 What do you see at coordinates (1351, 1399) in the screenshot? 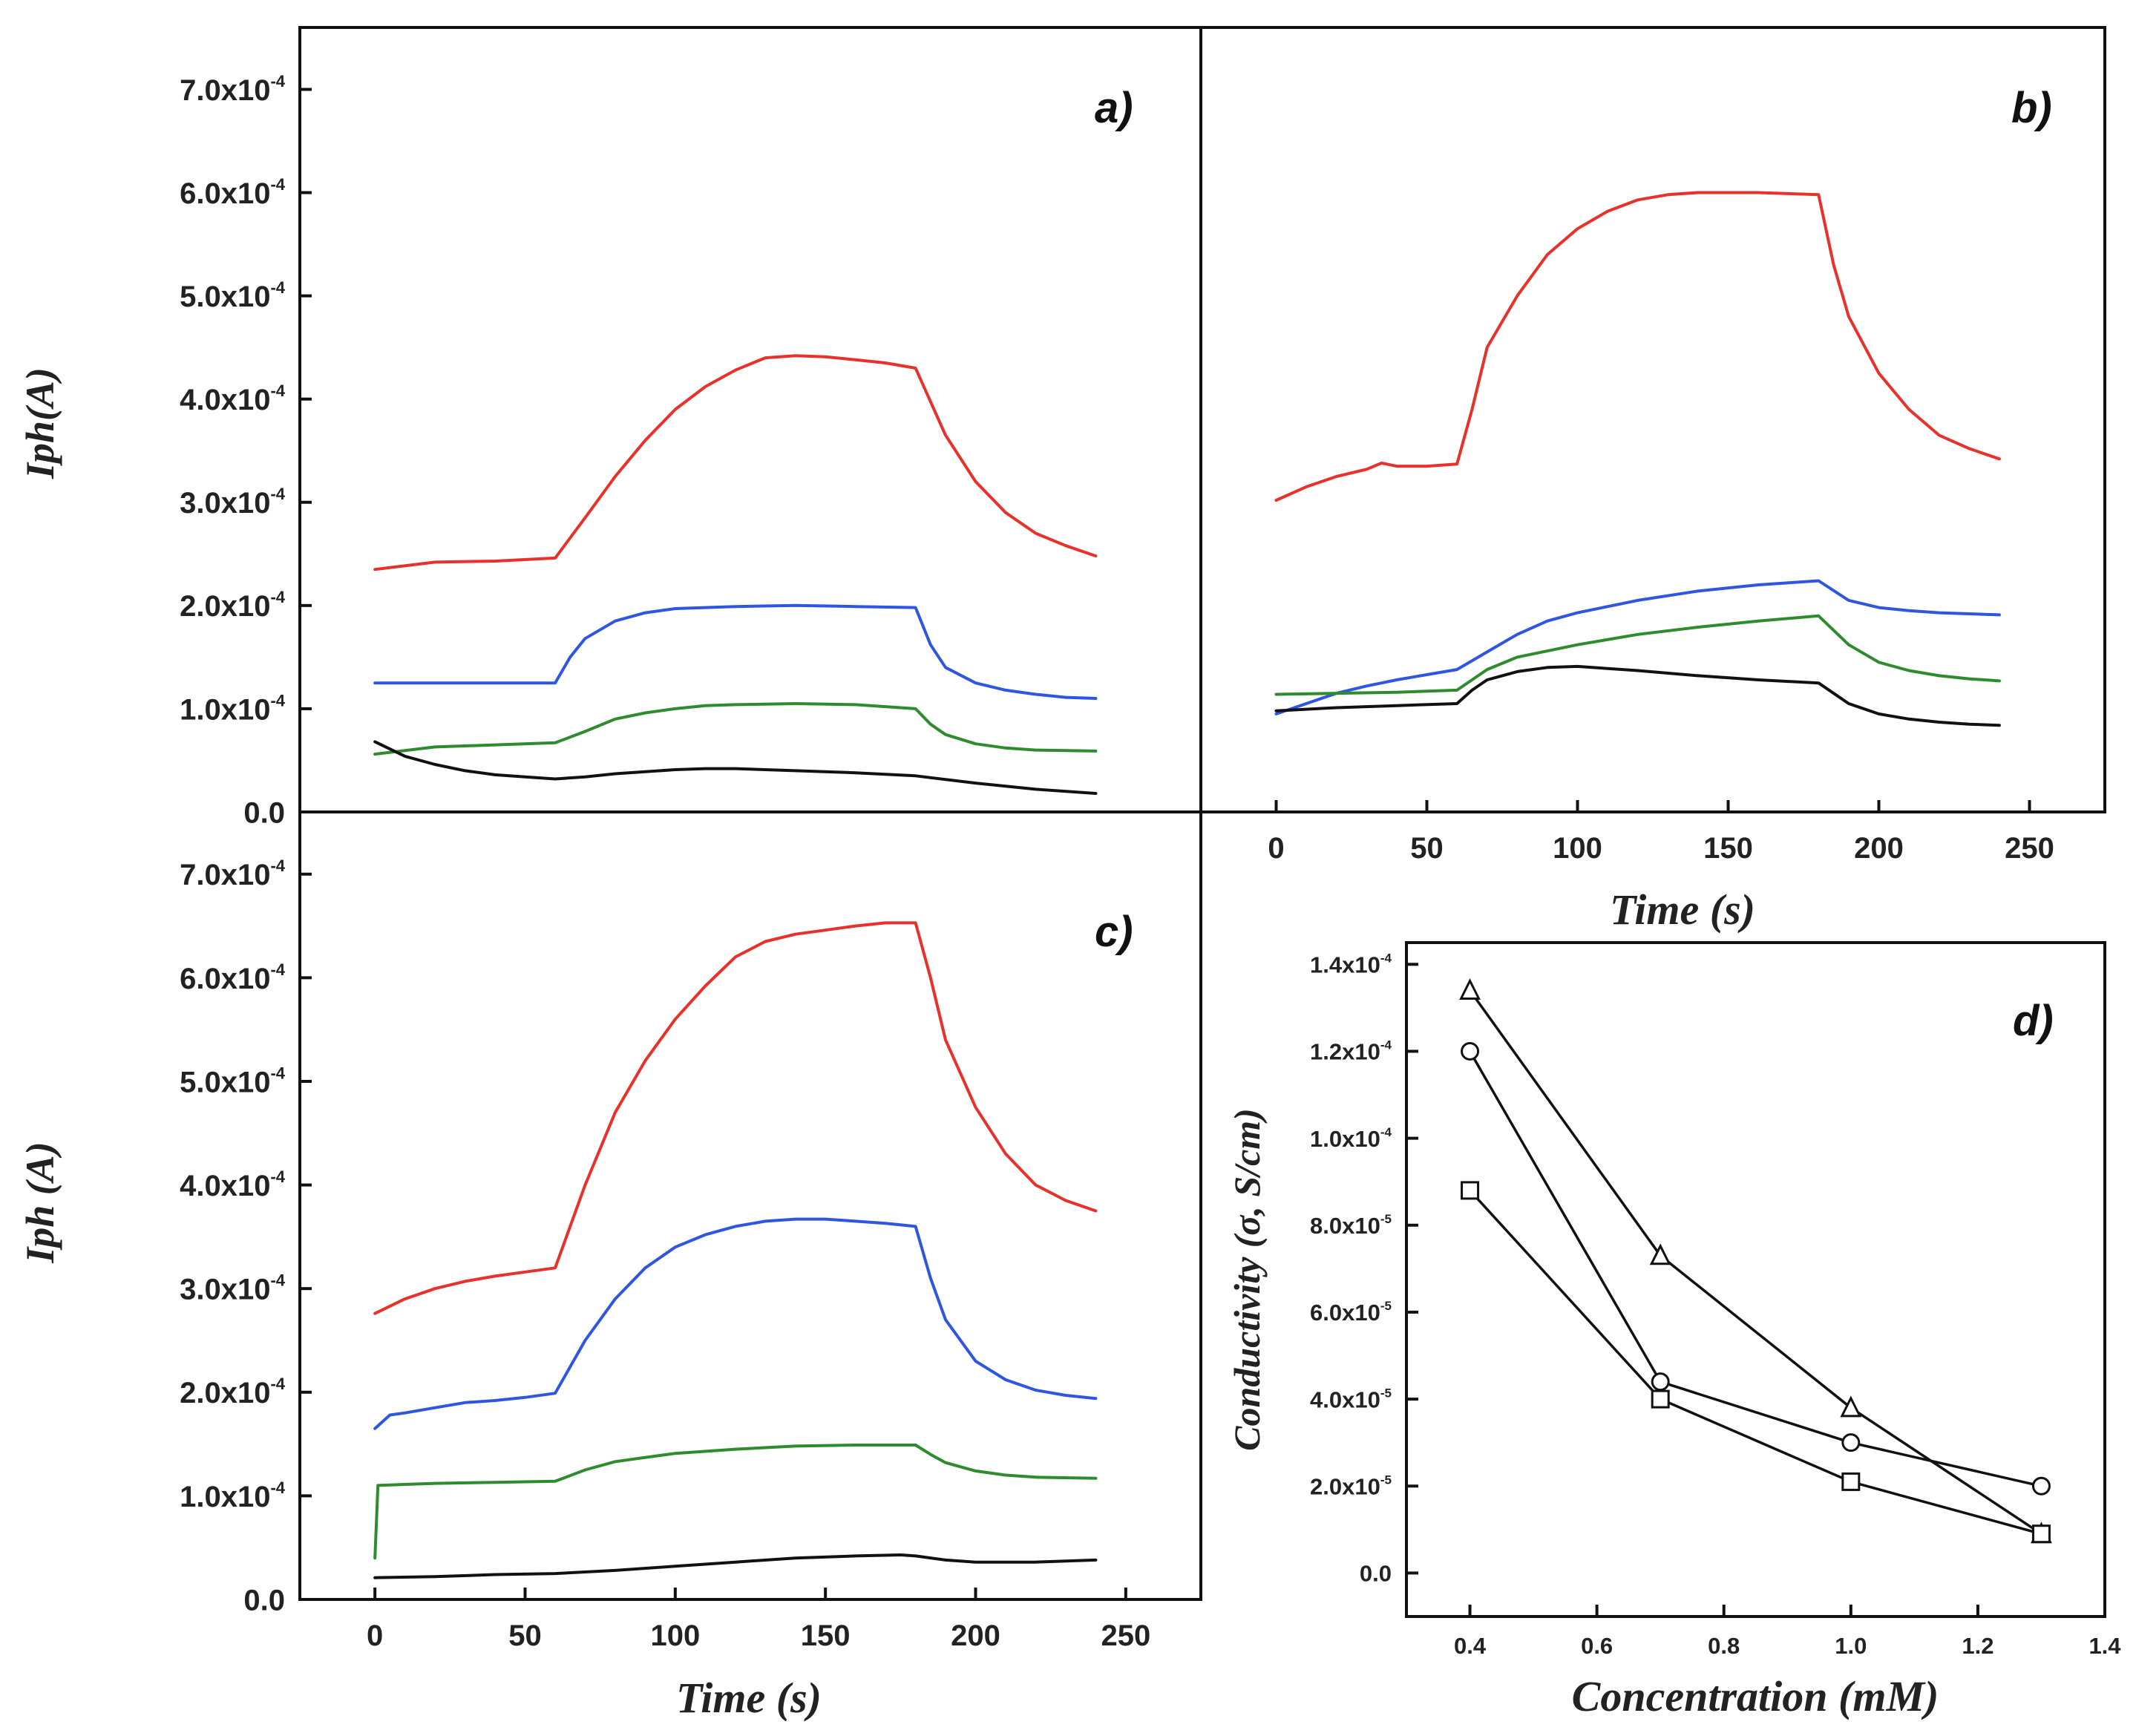
I see `y-tick-label: 4.0x10⁻⁵` at bounding box center [1351, 1399].